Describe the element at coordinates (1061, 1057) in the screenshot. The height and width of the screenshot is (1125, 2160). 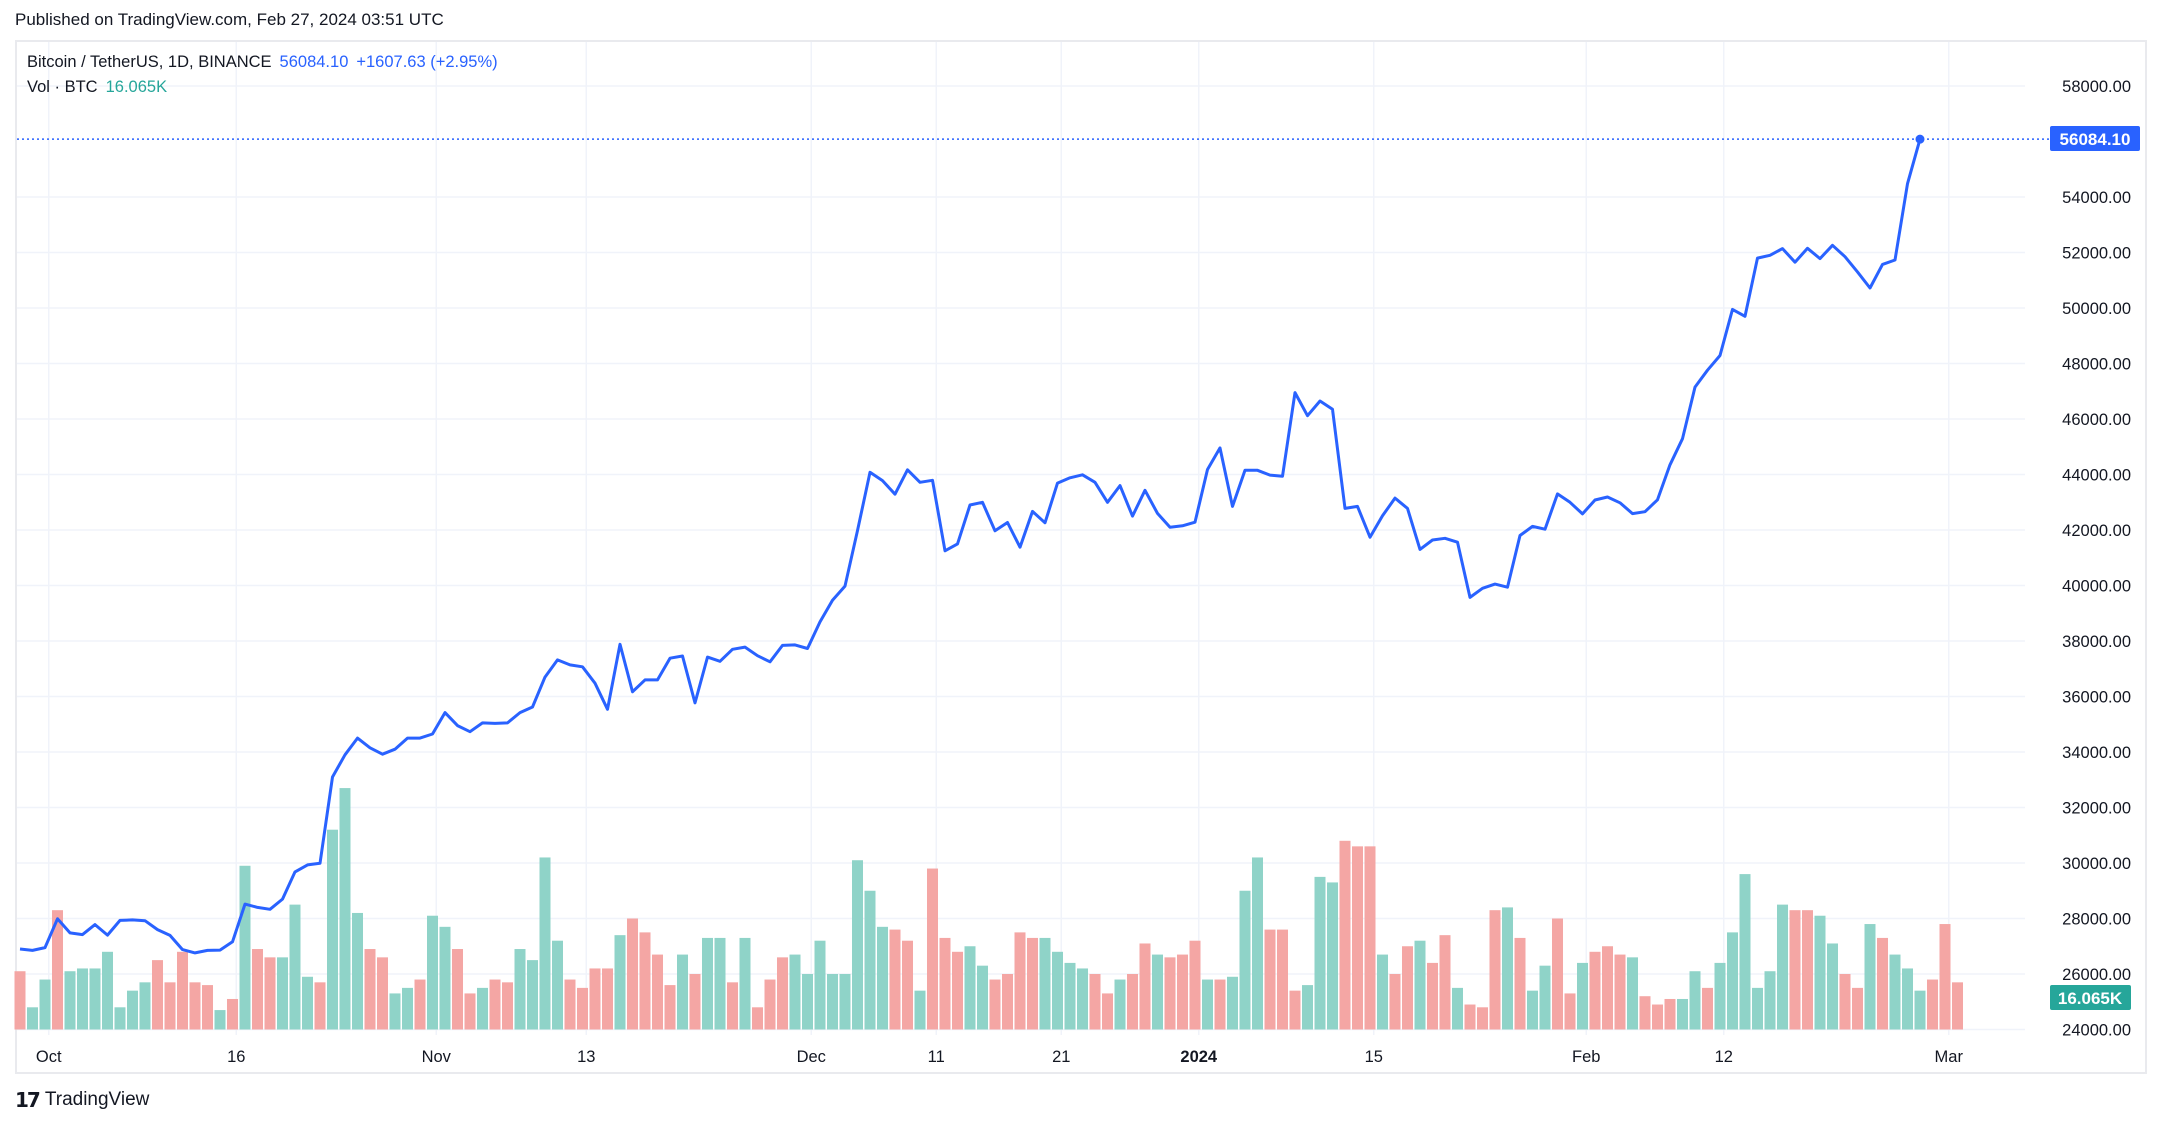
I see `time-tick-label: 21` at that location.